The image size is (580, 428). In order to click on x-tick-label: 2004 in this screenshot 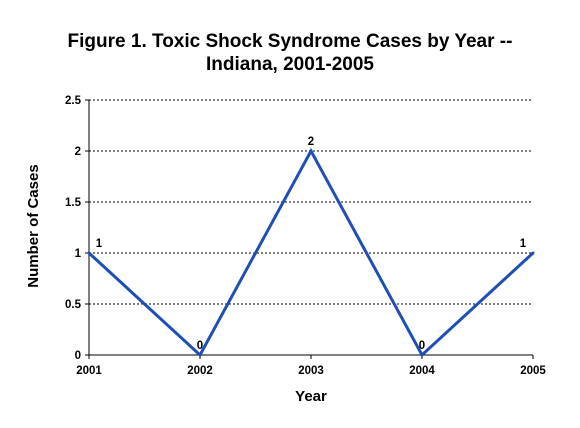, I will do `click(422, 371)`.